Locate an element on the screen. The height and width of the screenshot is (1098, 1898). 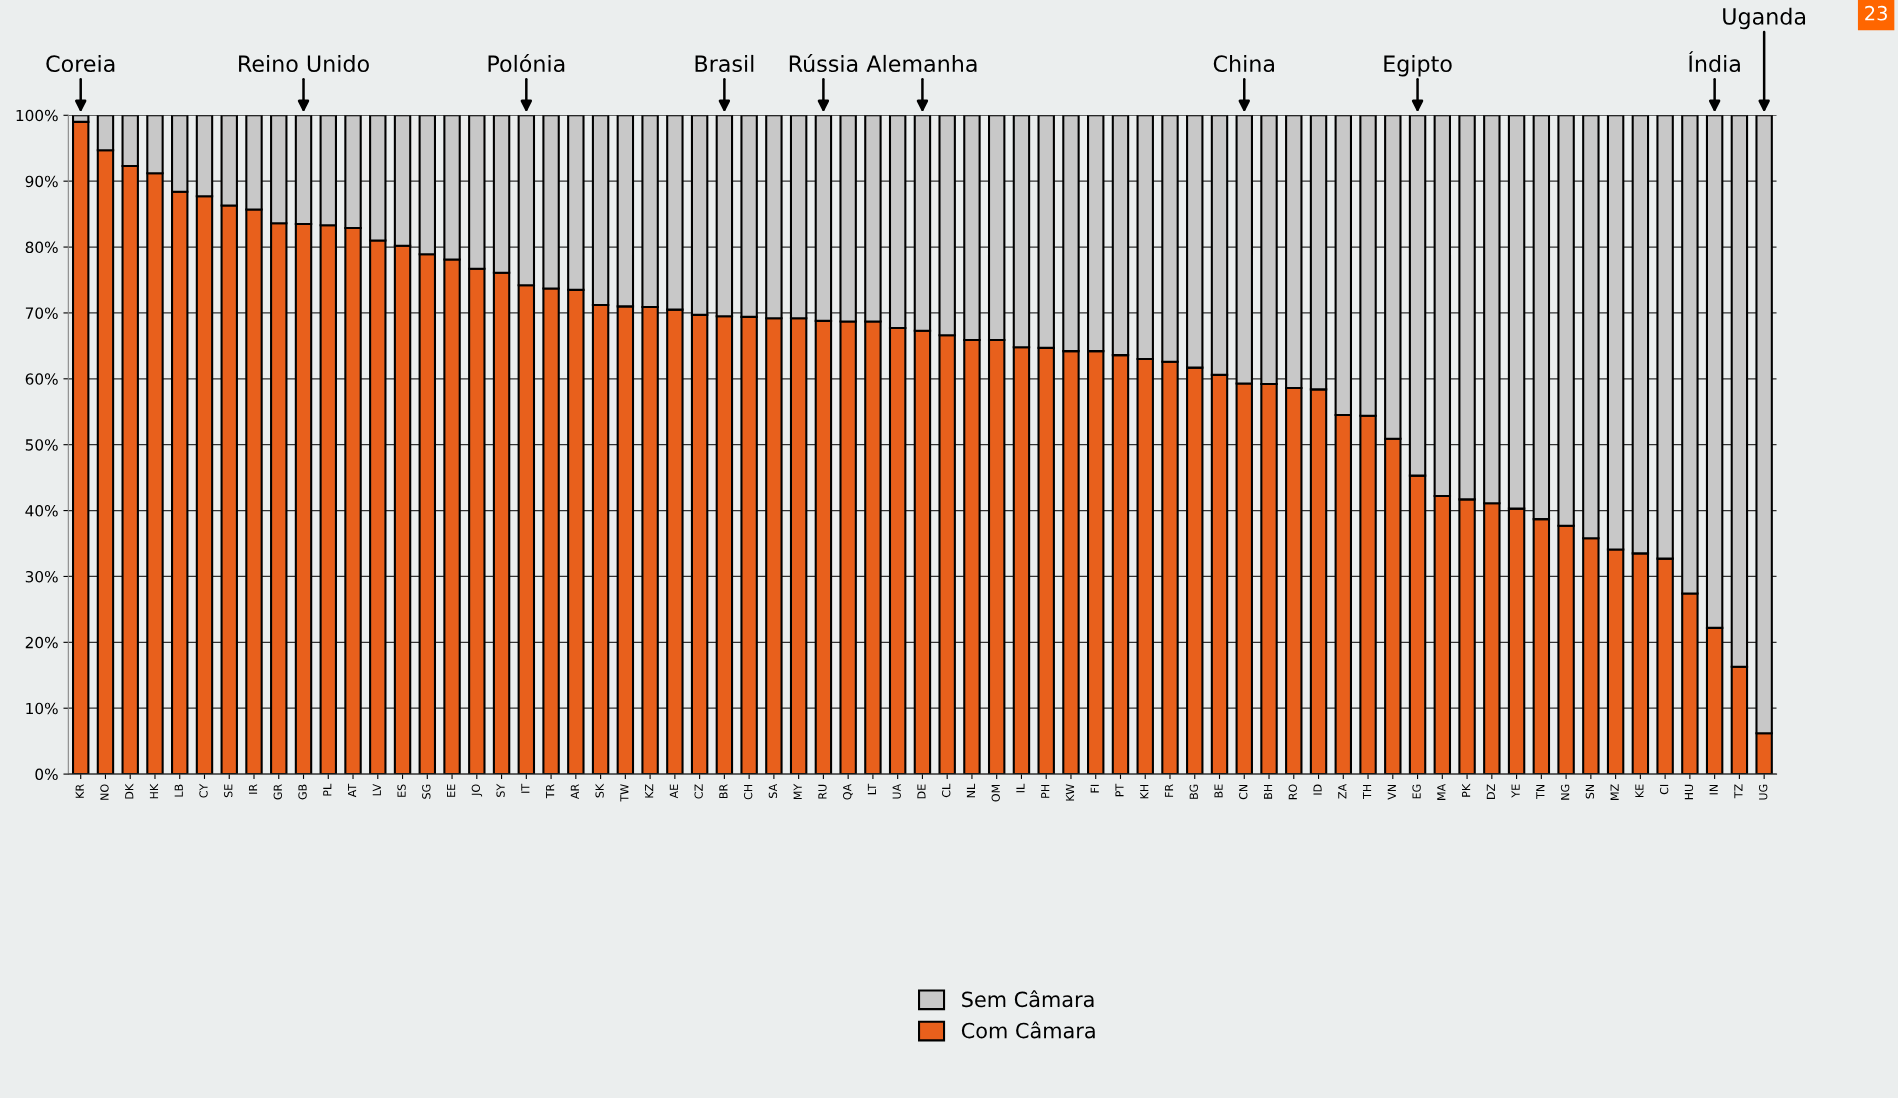
x-tick-label: PL is located at coordinates (327, 789).